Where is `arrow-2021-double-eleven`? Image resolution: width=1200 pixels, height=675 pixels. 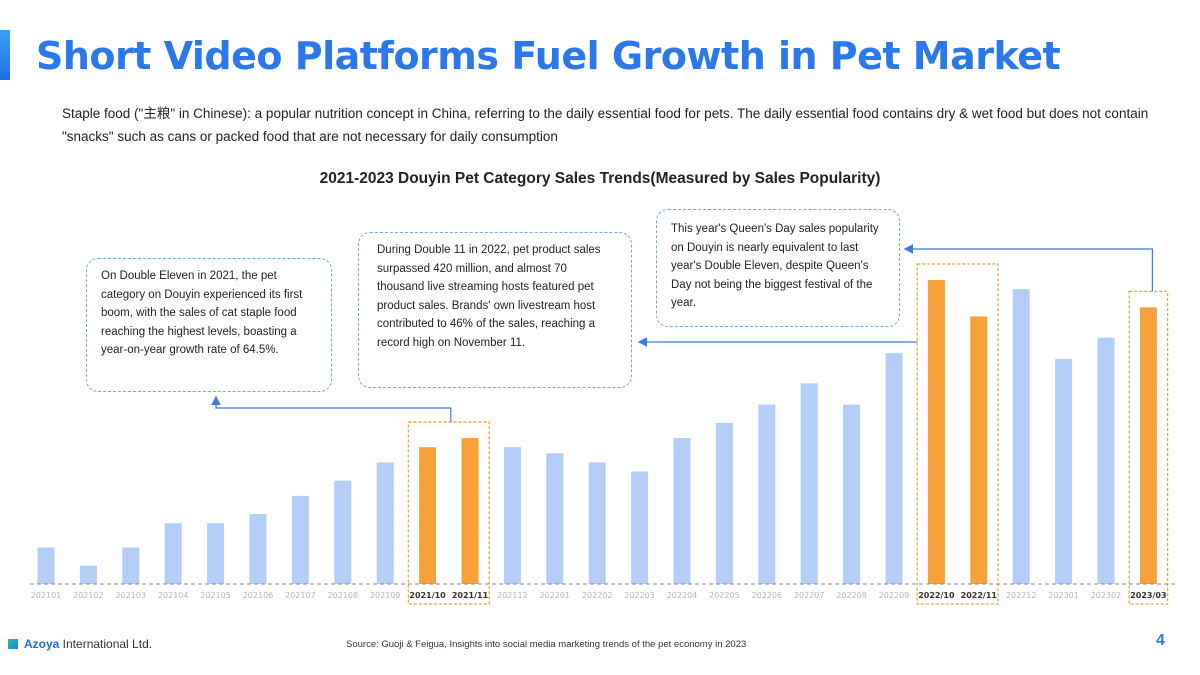
arrow-2021-double-eleven is located at coordinates (331, 409).